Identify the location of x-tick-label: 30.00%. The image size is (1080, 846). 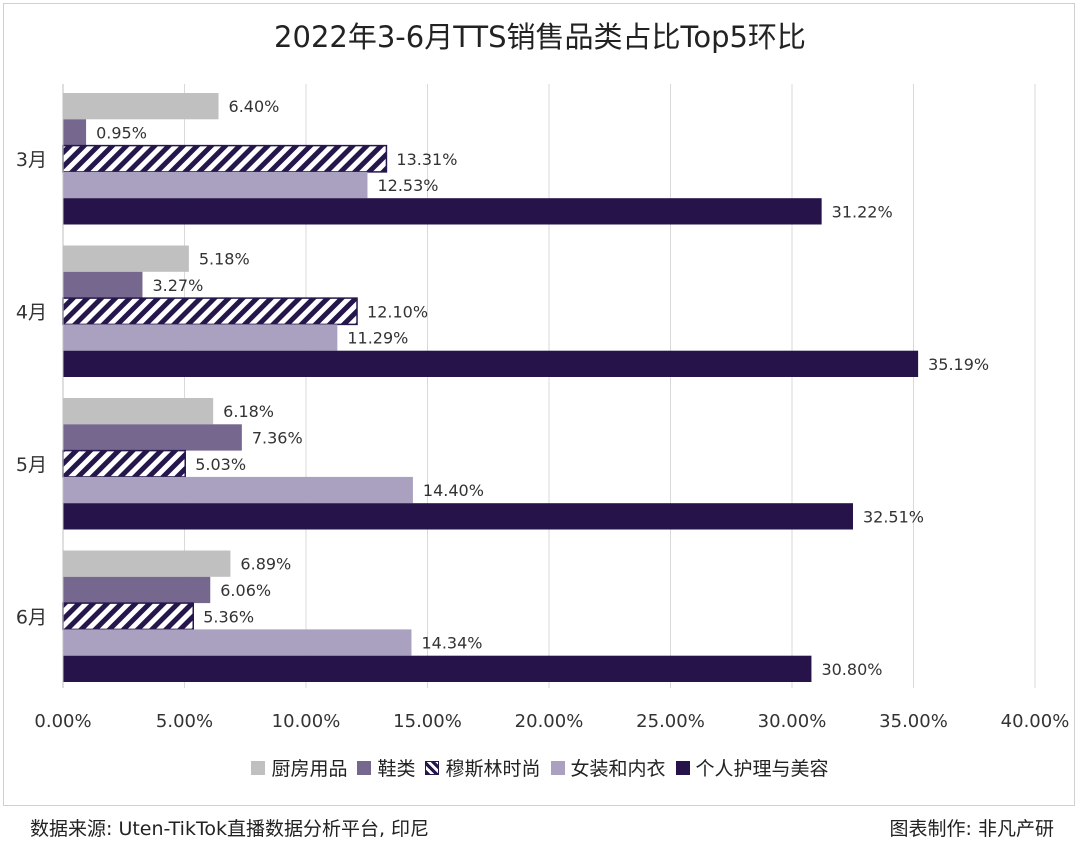
(792, 721).